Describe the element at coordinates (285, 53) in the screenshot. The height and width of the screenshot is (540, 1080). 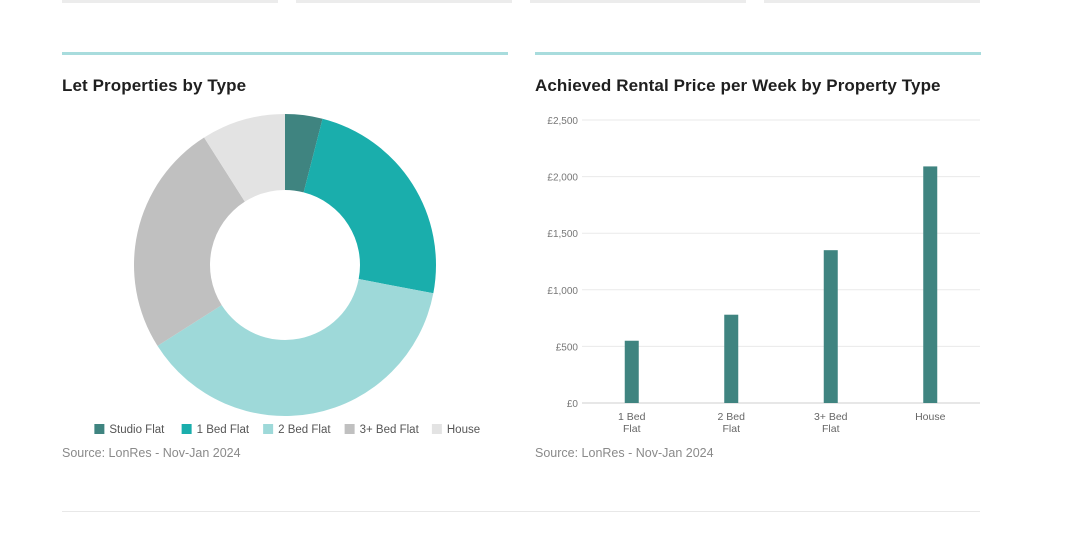
I see `left-panel-accent-rule` at that location.